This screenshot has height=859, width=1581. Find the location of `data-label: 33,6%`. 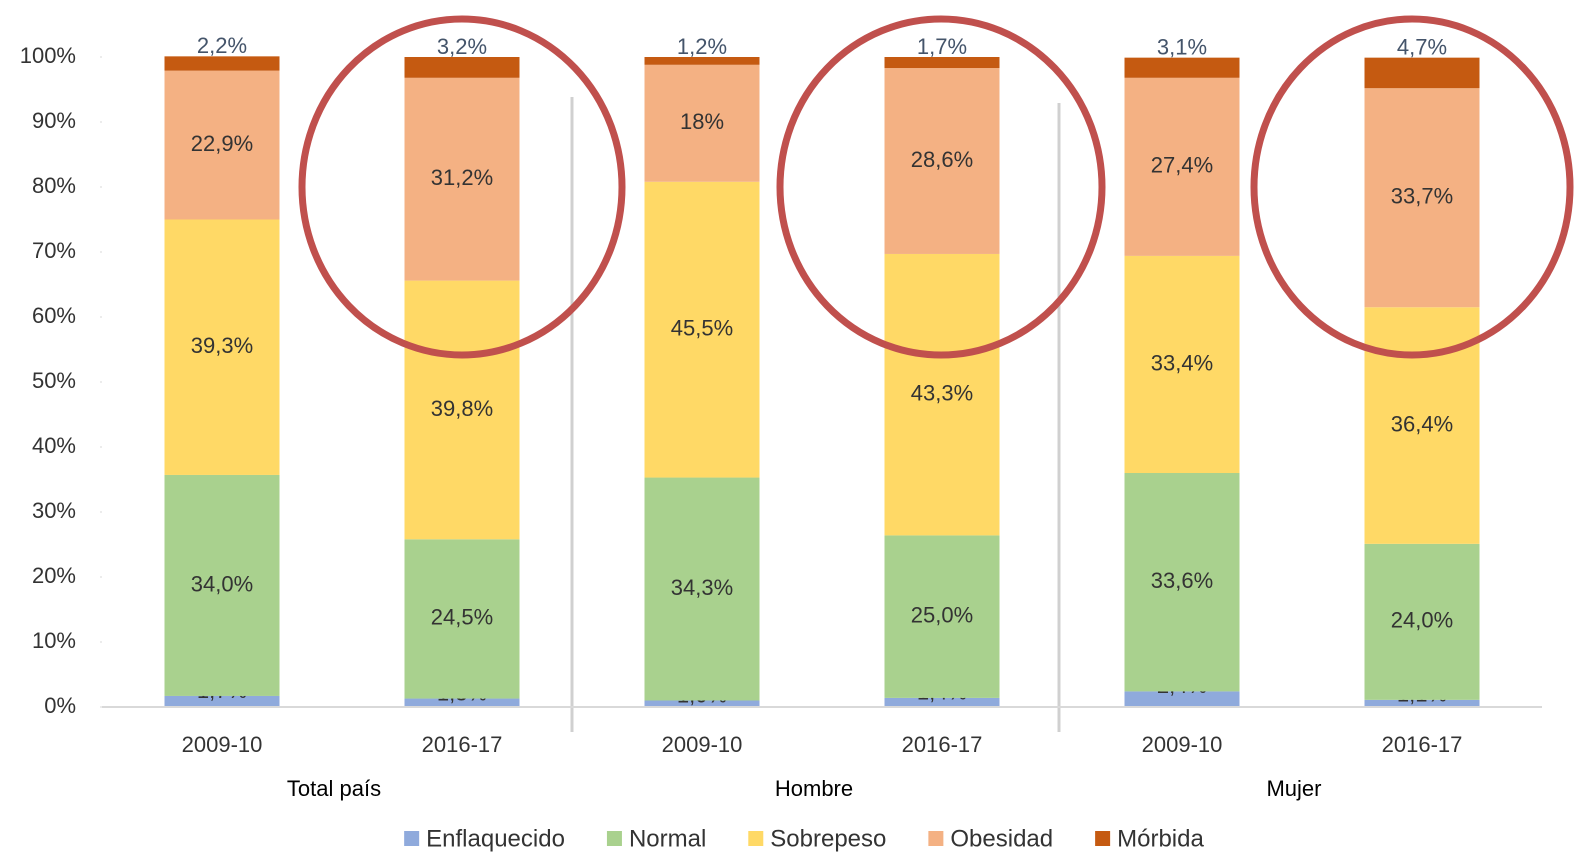

data-label: 33,6% is located at coordinates (1182, 580).